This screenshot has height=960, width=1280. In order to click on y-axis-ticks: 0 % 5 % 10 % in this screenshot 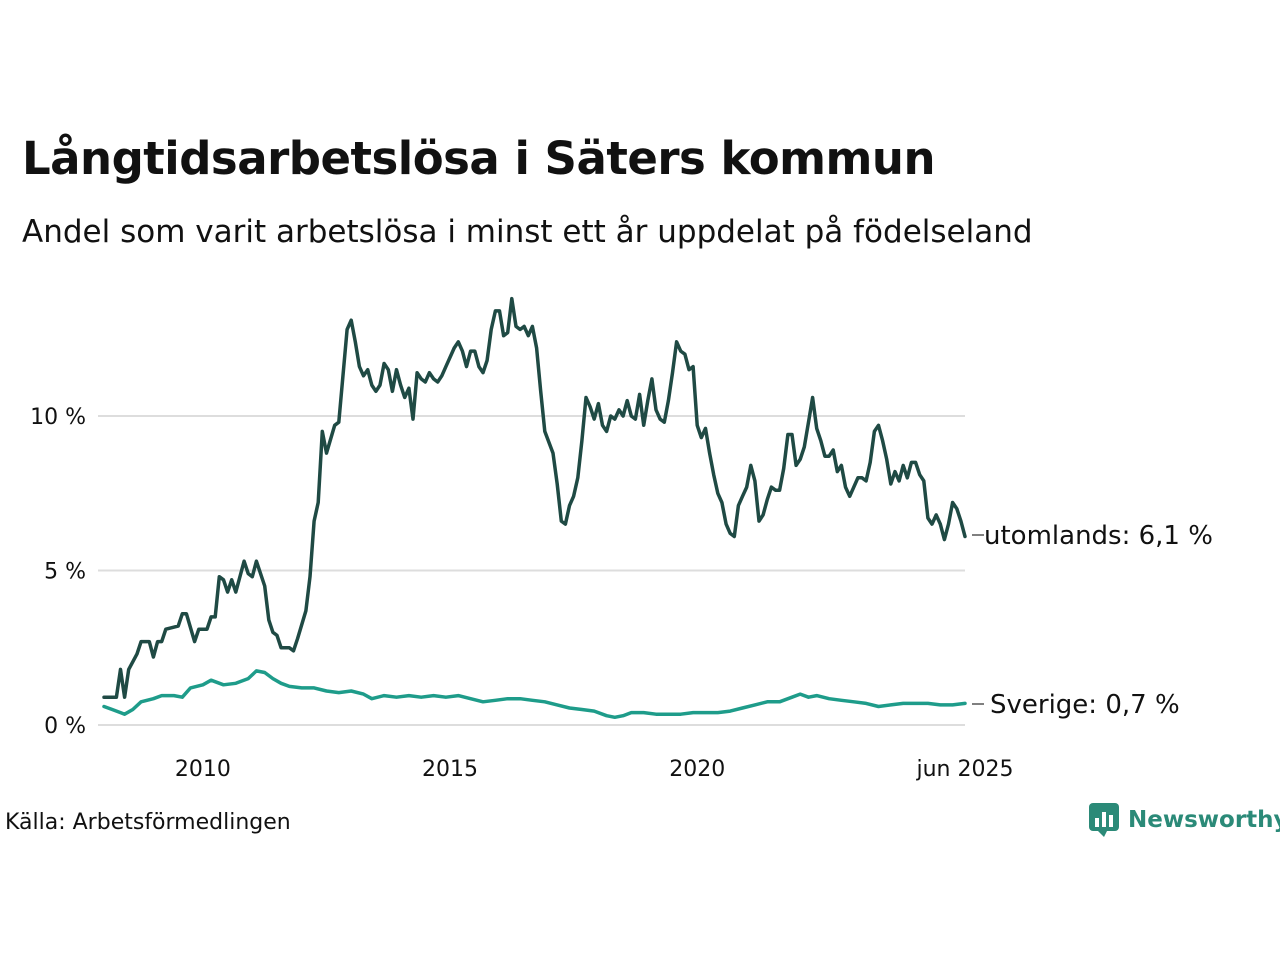, I will do `click(58, 572)`.